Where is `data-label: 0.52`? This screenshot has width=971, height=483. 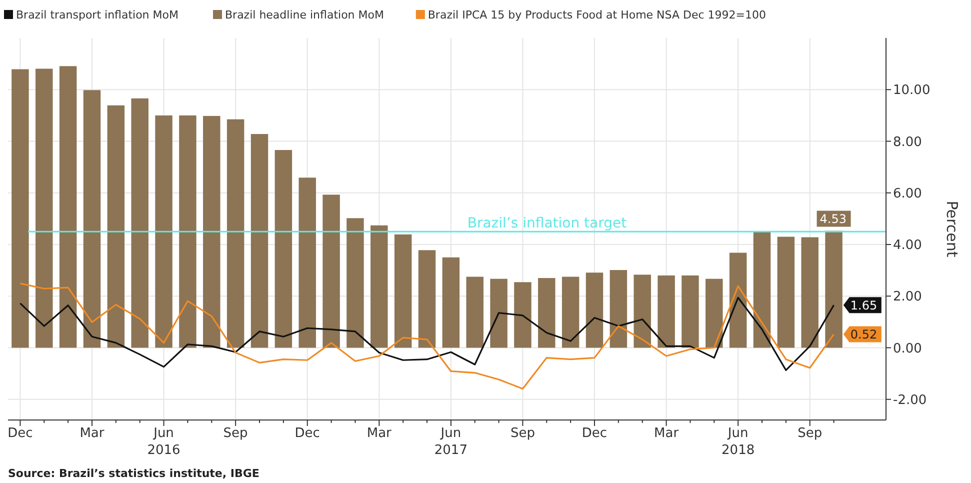 data-label: 0.52 is located at coordinates (864, 335).